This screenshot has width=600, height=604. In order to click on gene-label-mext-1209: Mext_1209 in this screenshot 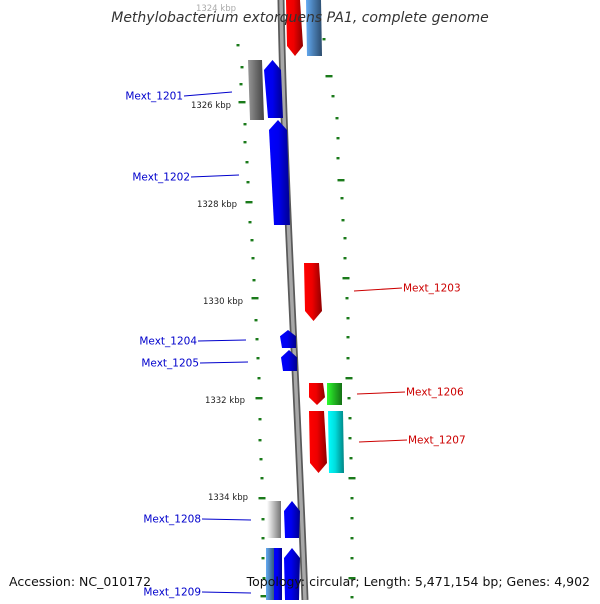, I will do `click(172, 593)`.